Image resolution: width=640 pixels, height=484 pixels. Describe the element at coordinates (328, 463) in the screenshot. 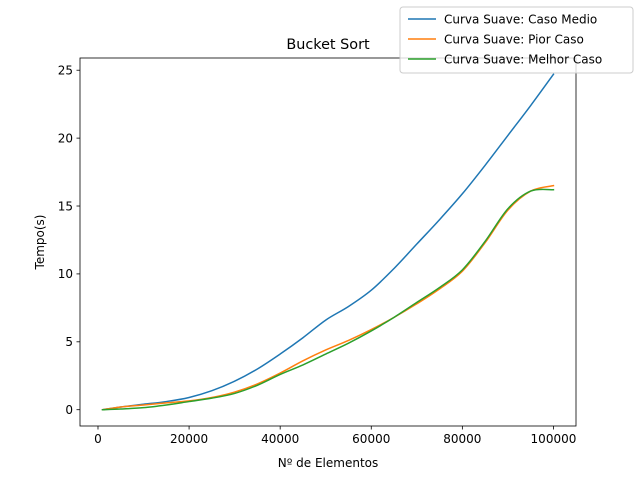

I see `x-axis-label: Nº de Elementos` at that location.